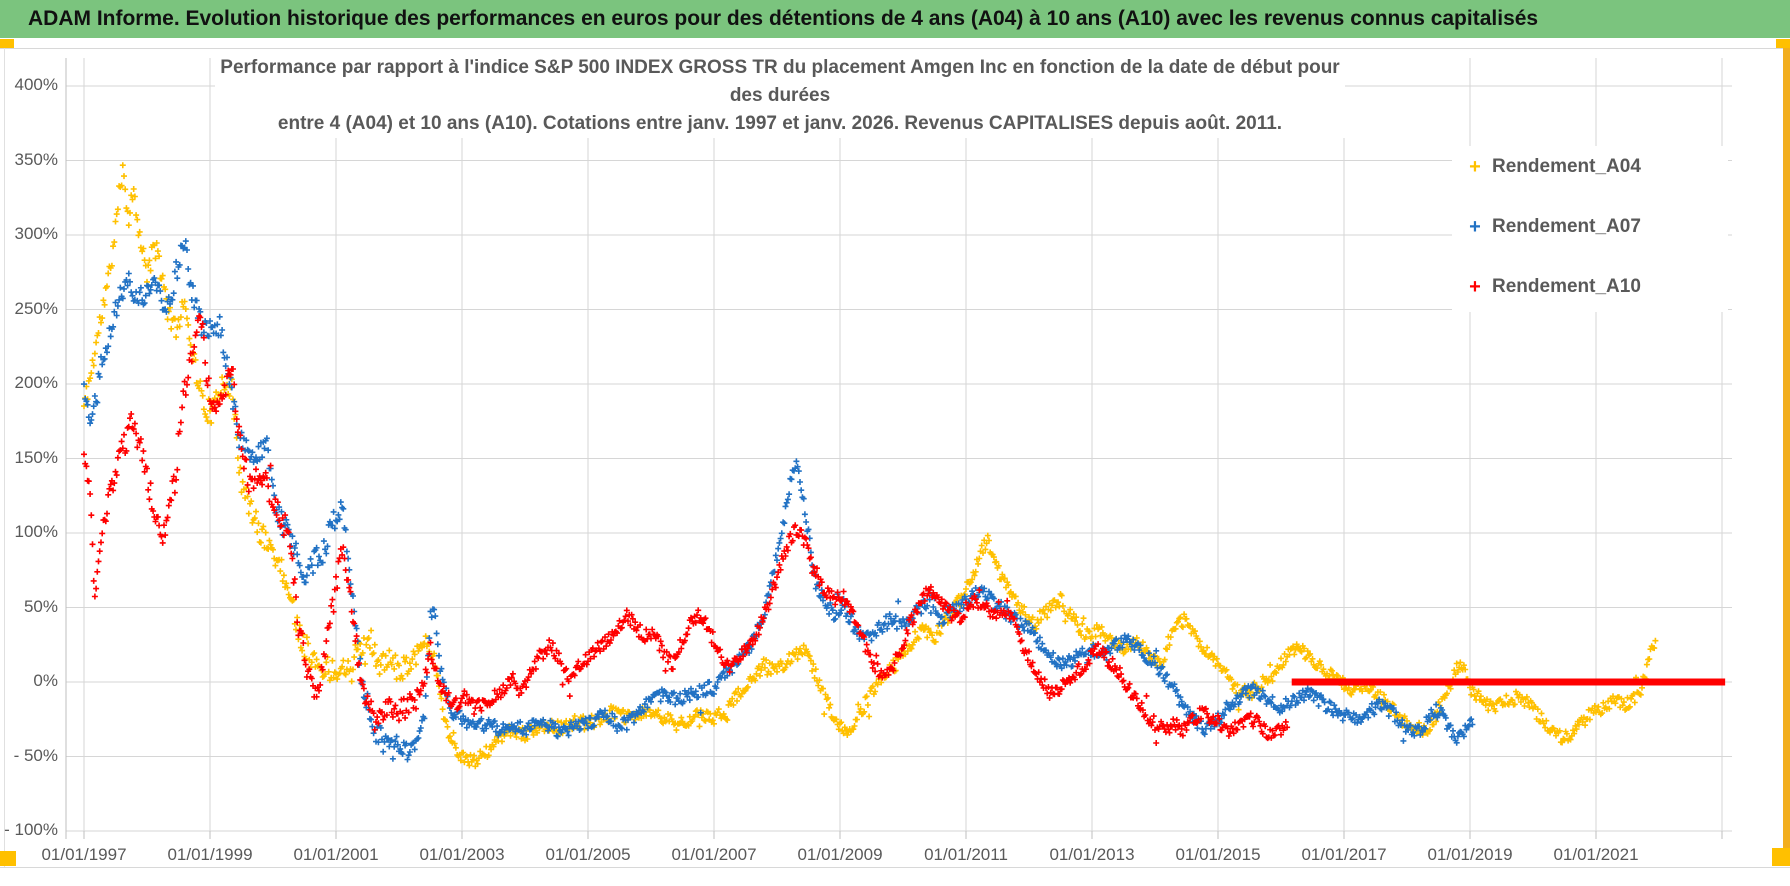 The image size is (1790, 886). I want to click on frame-corner-bottom-right, so click(1781, 857).